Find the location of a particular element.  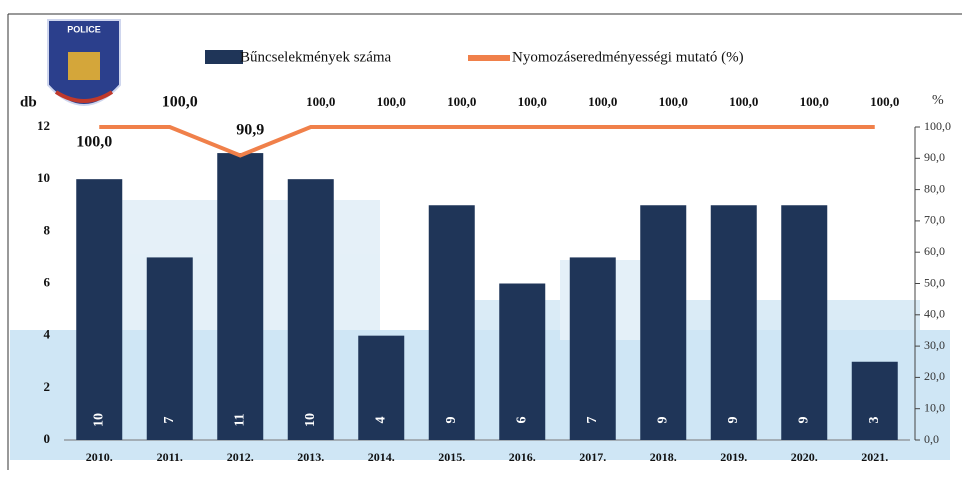

y2-tick-label: 0,0 is located at coordinates (931, 439).